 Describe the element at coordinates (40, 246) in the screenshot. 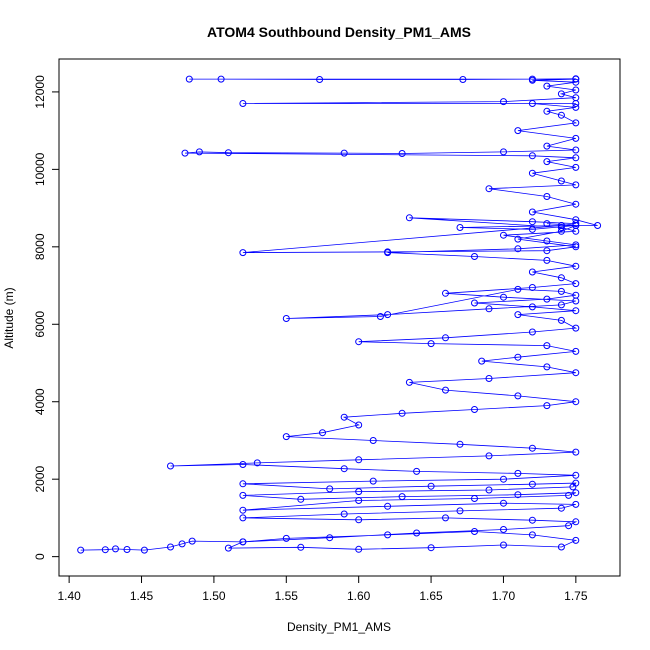

I see `y-tick-label: 8000` at that location.